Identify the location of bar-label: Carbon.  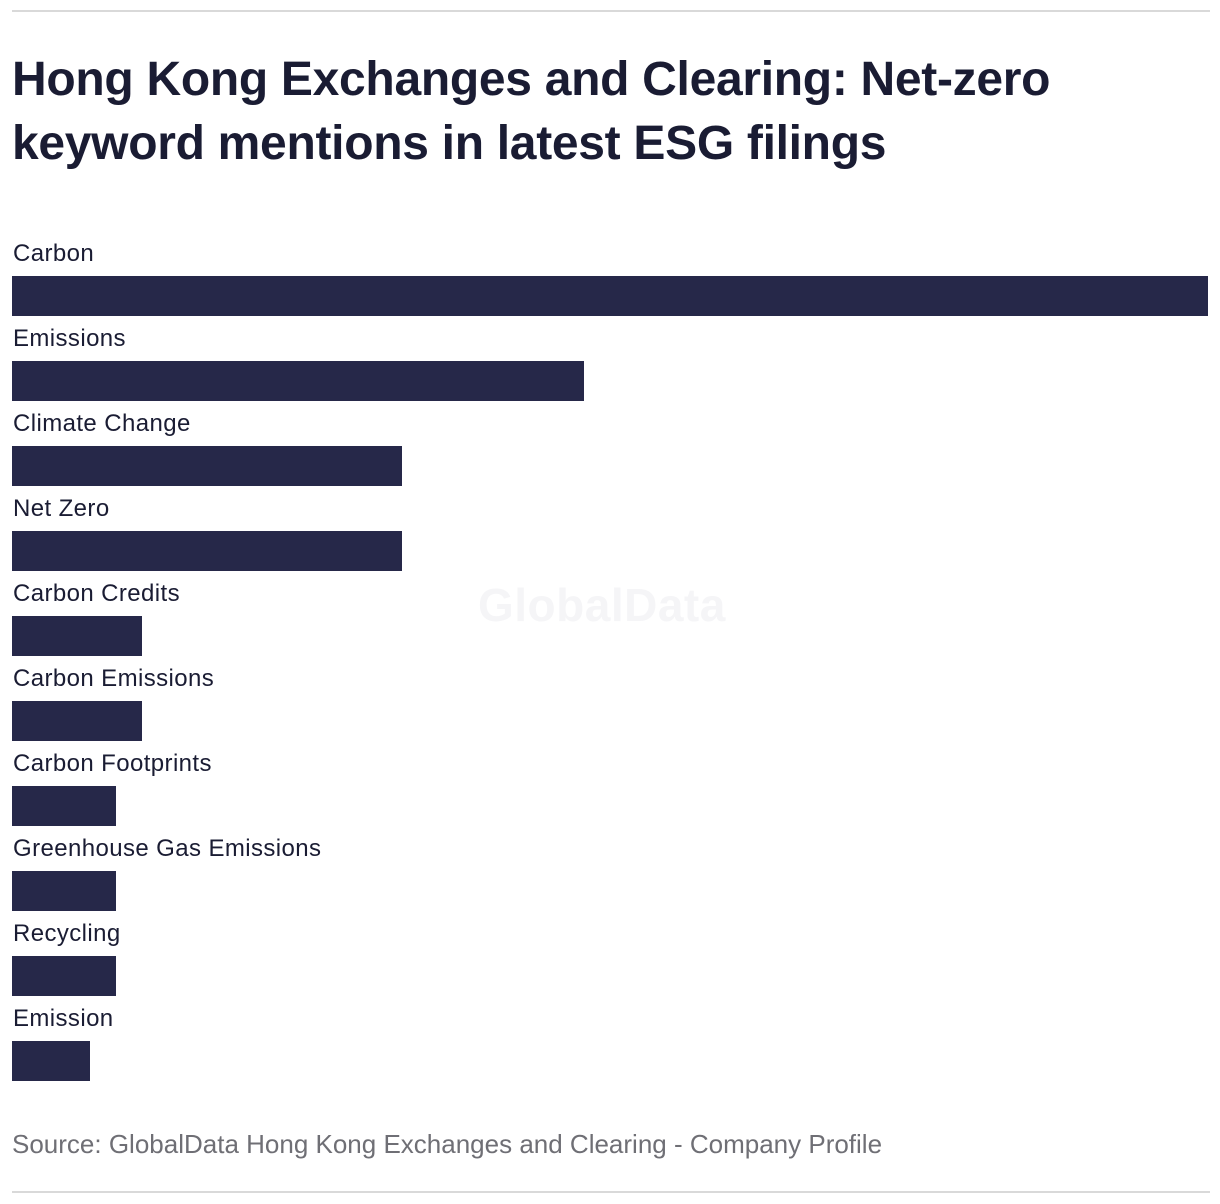
(54, 253).